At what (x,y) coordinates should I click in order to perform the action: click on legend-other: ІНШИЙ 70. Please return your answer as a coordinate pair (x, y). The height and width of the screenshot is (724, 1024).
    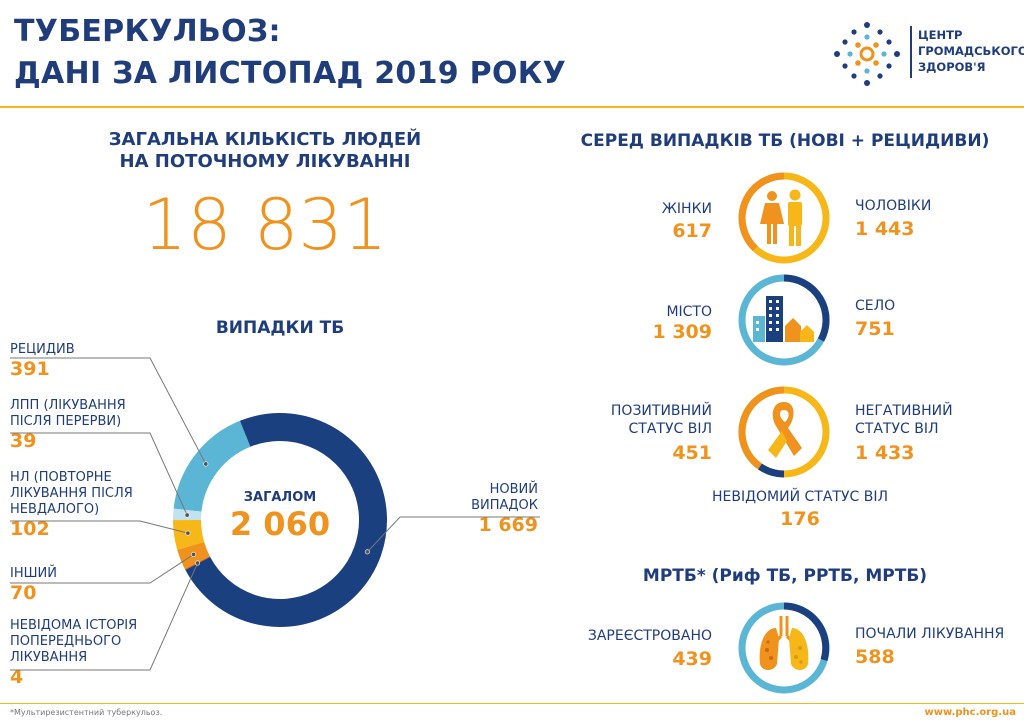
    Looking at the image, I should click on (33, 585).